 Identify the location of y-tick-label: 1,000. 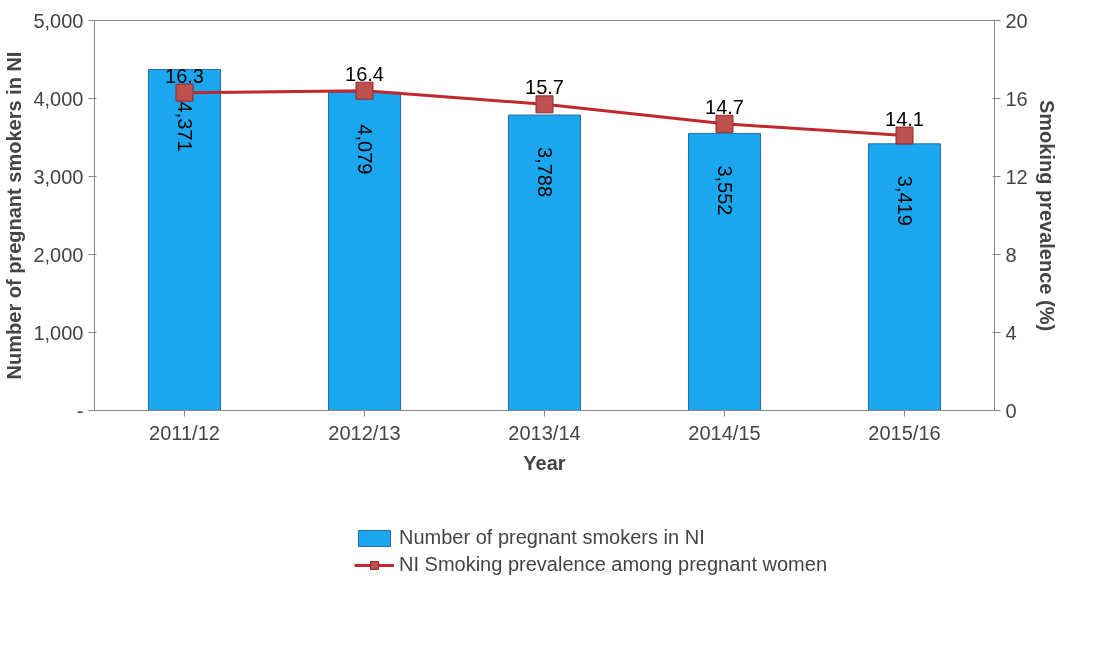
(58, 332).